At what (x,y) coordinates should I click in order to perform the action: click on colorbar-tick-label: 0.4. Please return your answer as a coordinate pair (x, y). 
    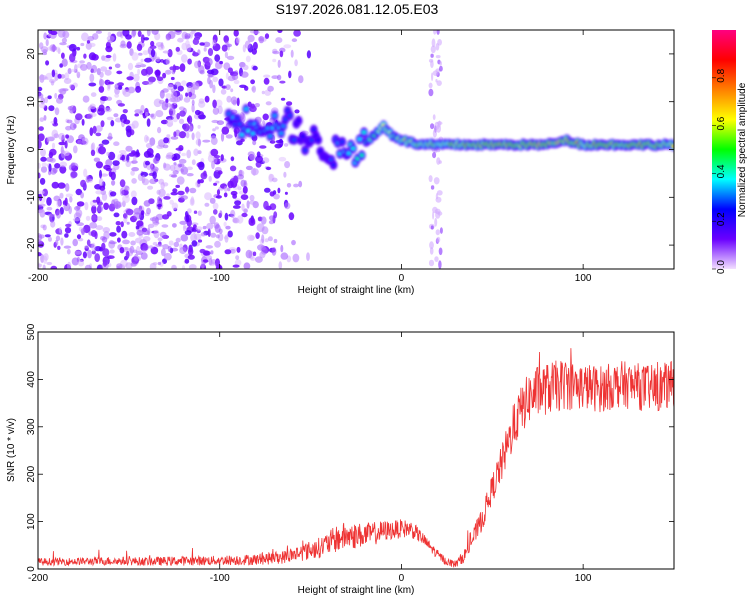
    Looking at the image, I should click on (721, 171).